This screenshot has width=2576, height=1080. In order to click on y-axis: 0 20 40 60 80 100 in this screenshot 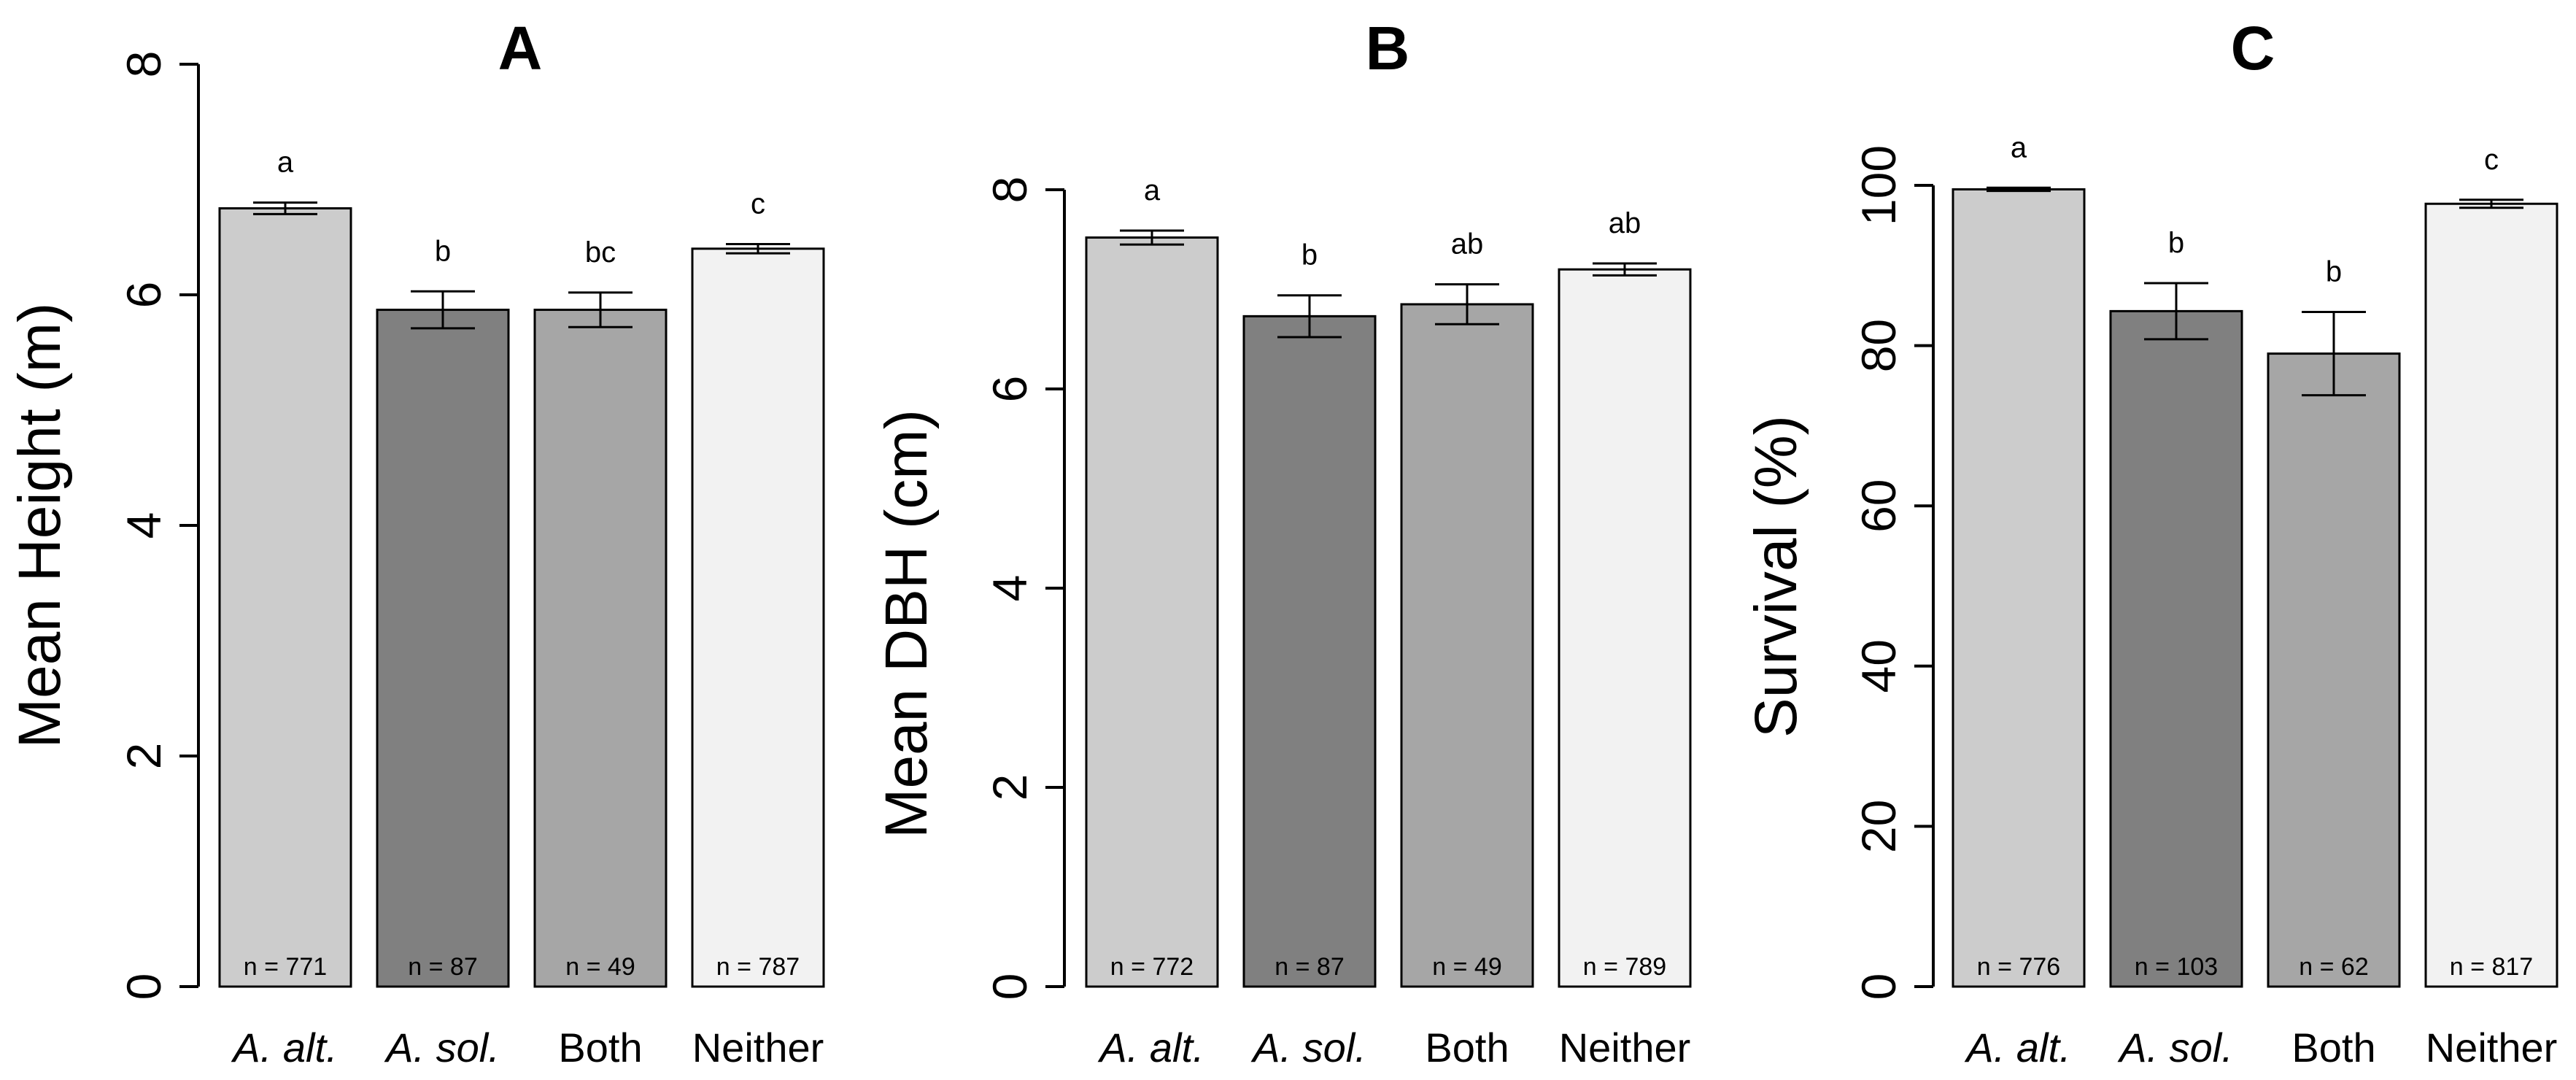, I will do `click(1893, 572)`.